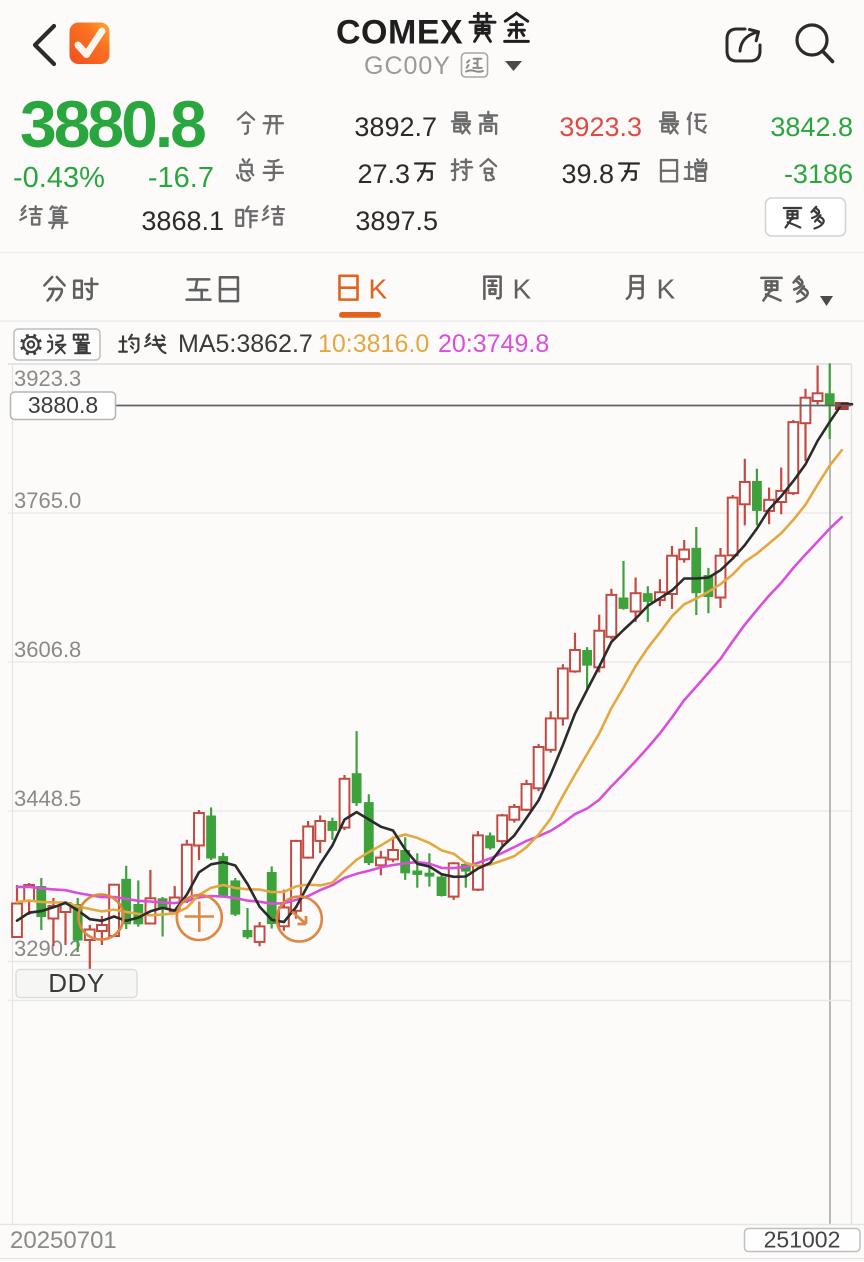  I want to click on svg-text: 20250701, so click(63, 1240).